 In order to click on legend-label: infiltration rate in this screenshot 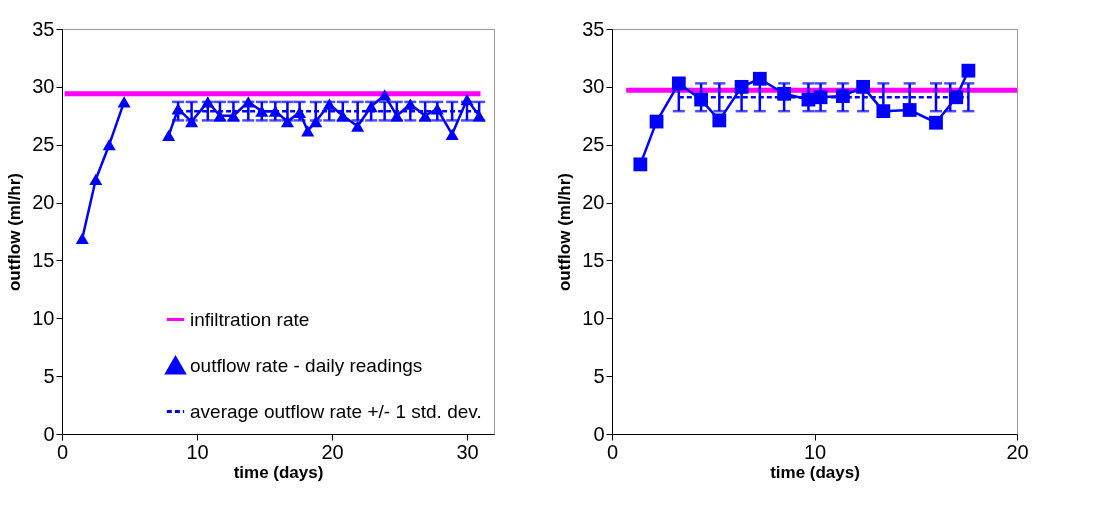, I will do `click(250, 319)`.